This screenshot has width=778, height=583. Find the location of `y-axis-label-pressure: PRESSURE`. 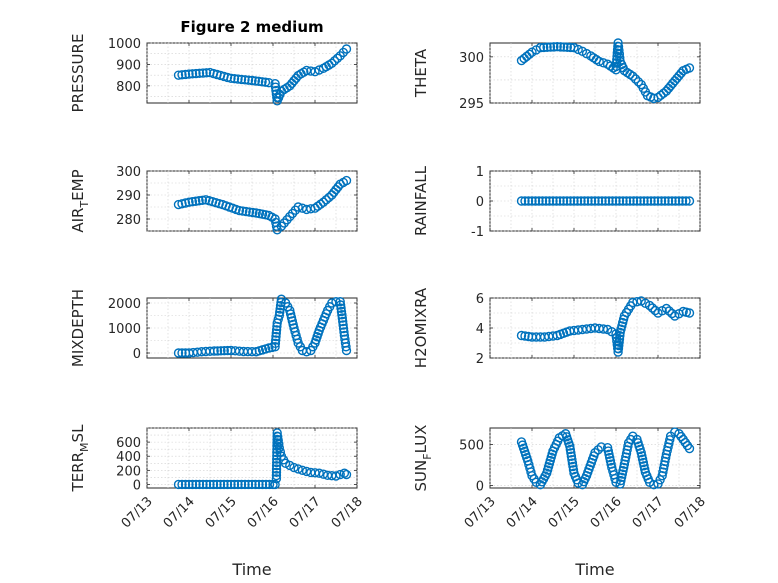

y-axis-label-pressure: PRESSURE is located at coordinates (78, 73).